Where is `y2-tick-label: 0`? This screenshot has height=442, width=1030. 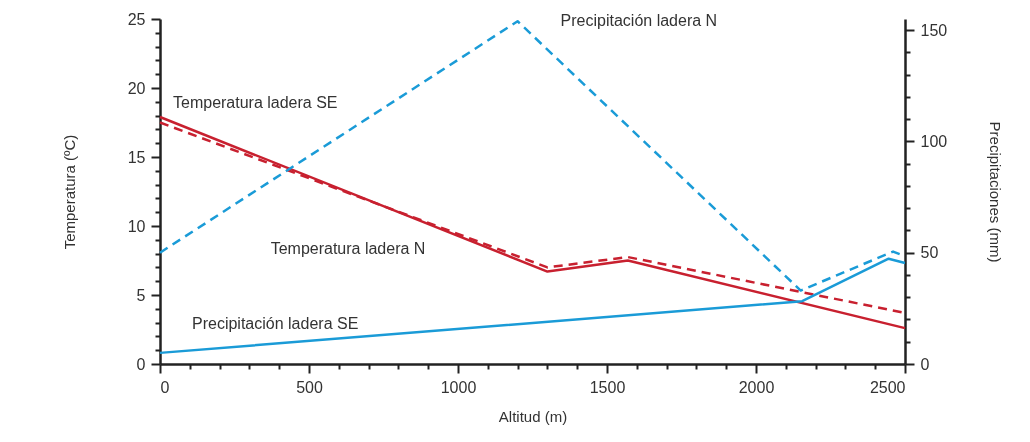
y2-tick-label: 0 is located at coordinates (925, 364).